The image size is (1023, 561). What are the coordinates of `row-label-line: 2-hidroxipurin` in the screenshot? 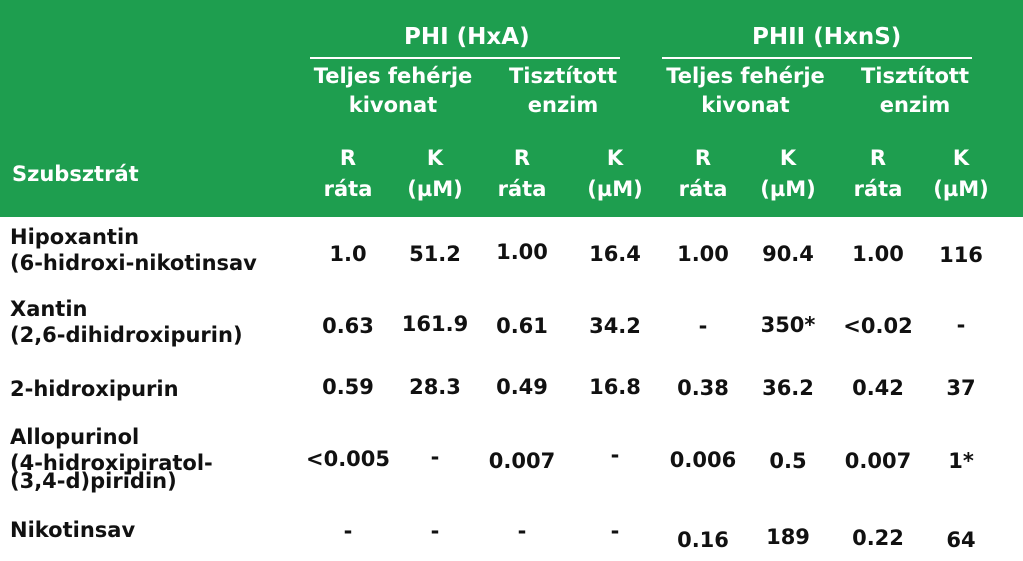 It's located at (94, 389).